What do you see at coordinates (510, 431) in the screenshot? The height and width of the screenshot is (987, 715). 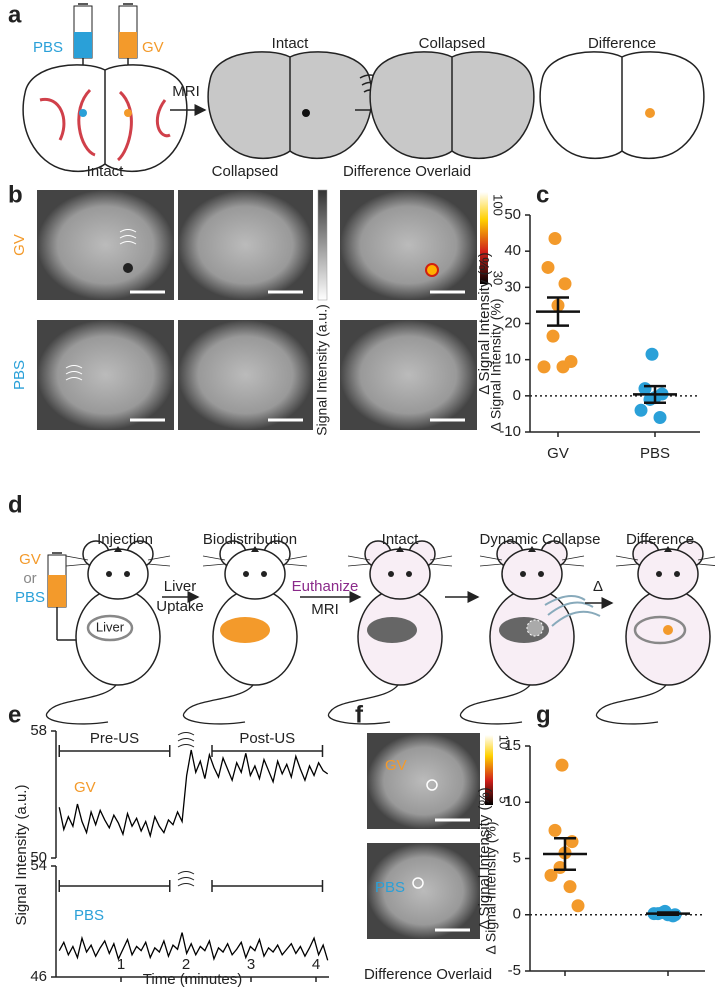 I see `y-tick-label: -10` at bounding box center [510, 431].